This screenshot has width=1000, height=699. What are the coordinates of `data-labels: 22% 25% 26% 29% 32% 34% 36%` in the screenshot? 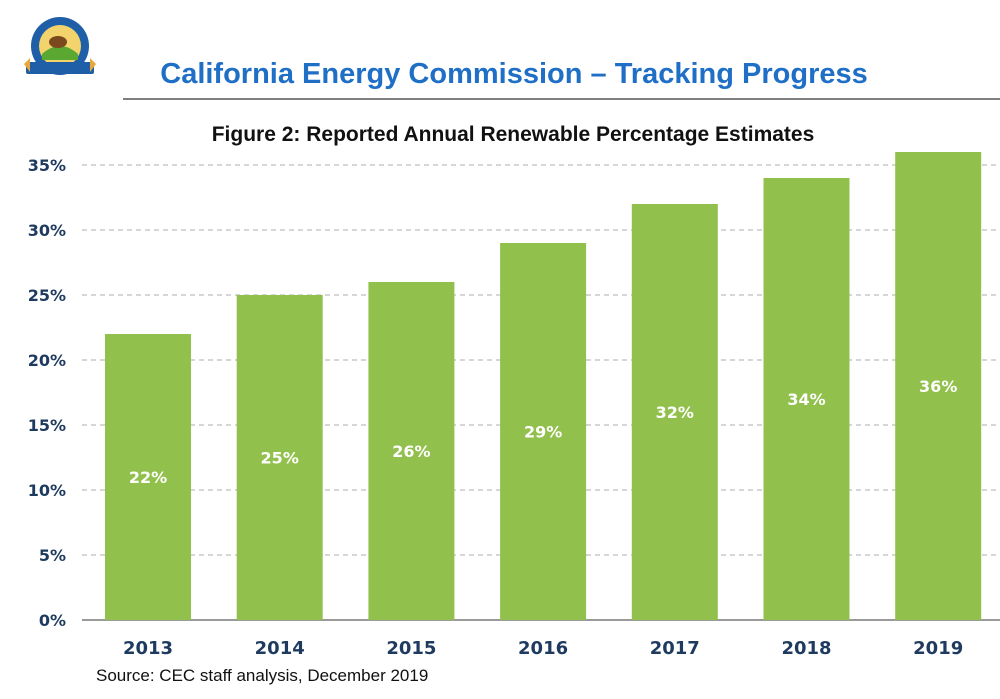 It's located at (543, 432).